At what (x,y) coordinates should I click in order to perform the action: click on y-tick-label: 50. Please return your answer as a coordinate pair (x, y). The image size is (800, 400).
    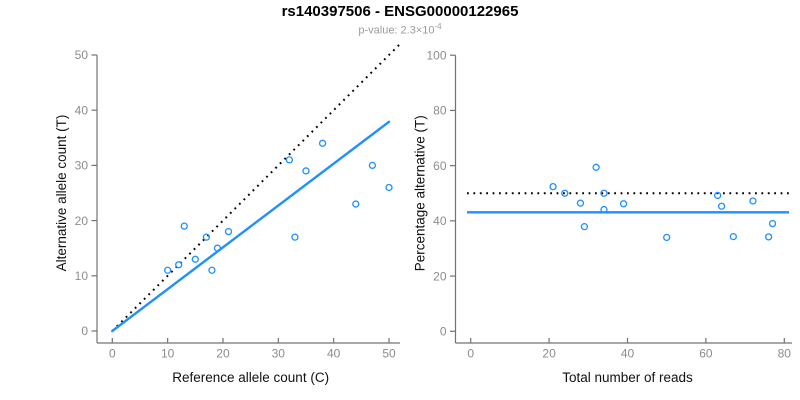
    Looking at the image, I should click on (82, 55).